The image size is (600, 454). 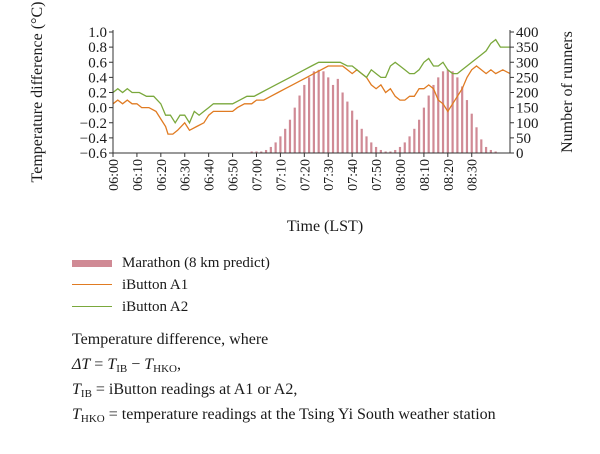 I want to click on series-line-ibutton-a2, so click(x=311, y=81).